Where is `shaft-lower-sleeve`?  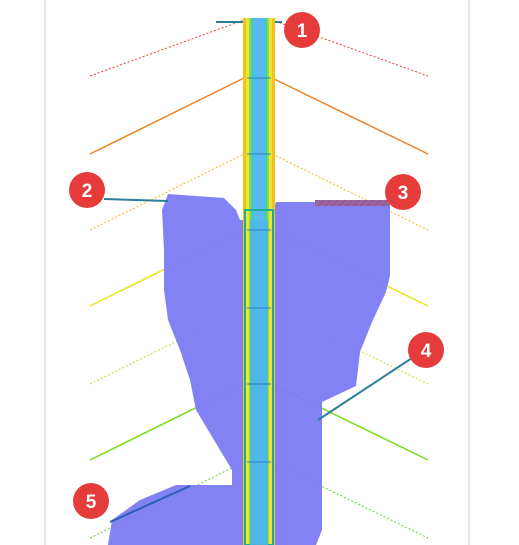
shaft-lower-sleeve is located at coordinates (259, 377).